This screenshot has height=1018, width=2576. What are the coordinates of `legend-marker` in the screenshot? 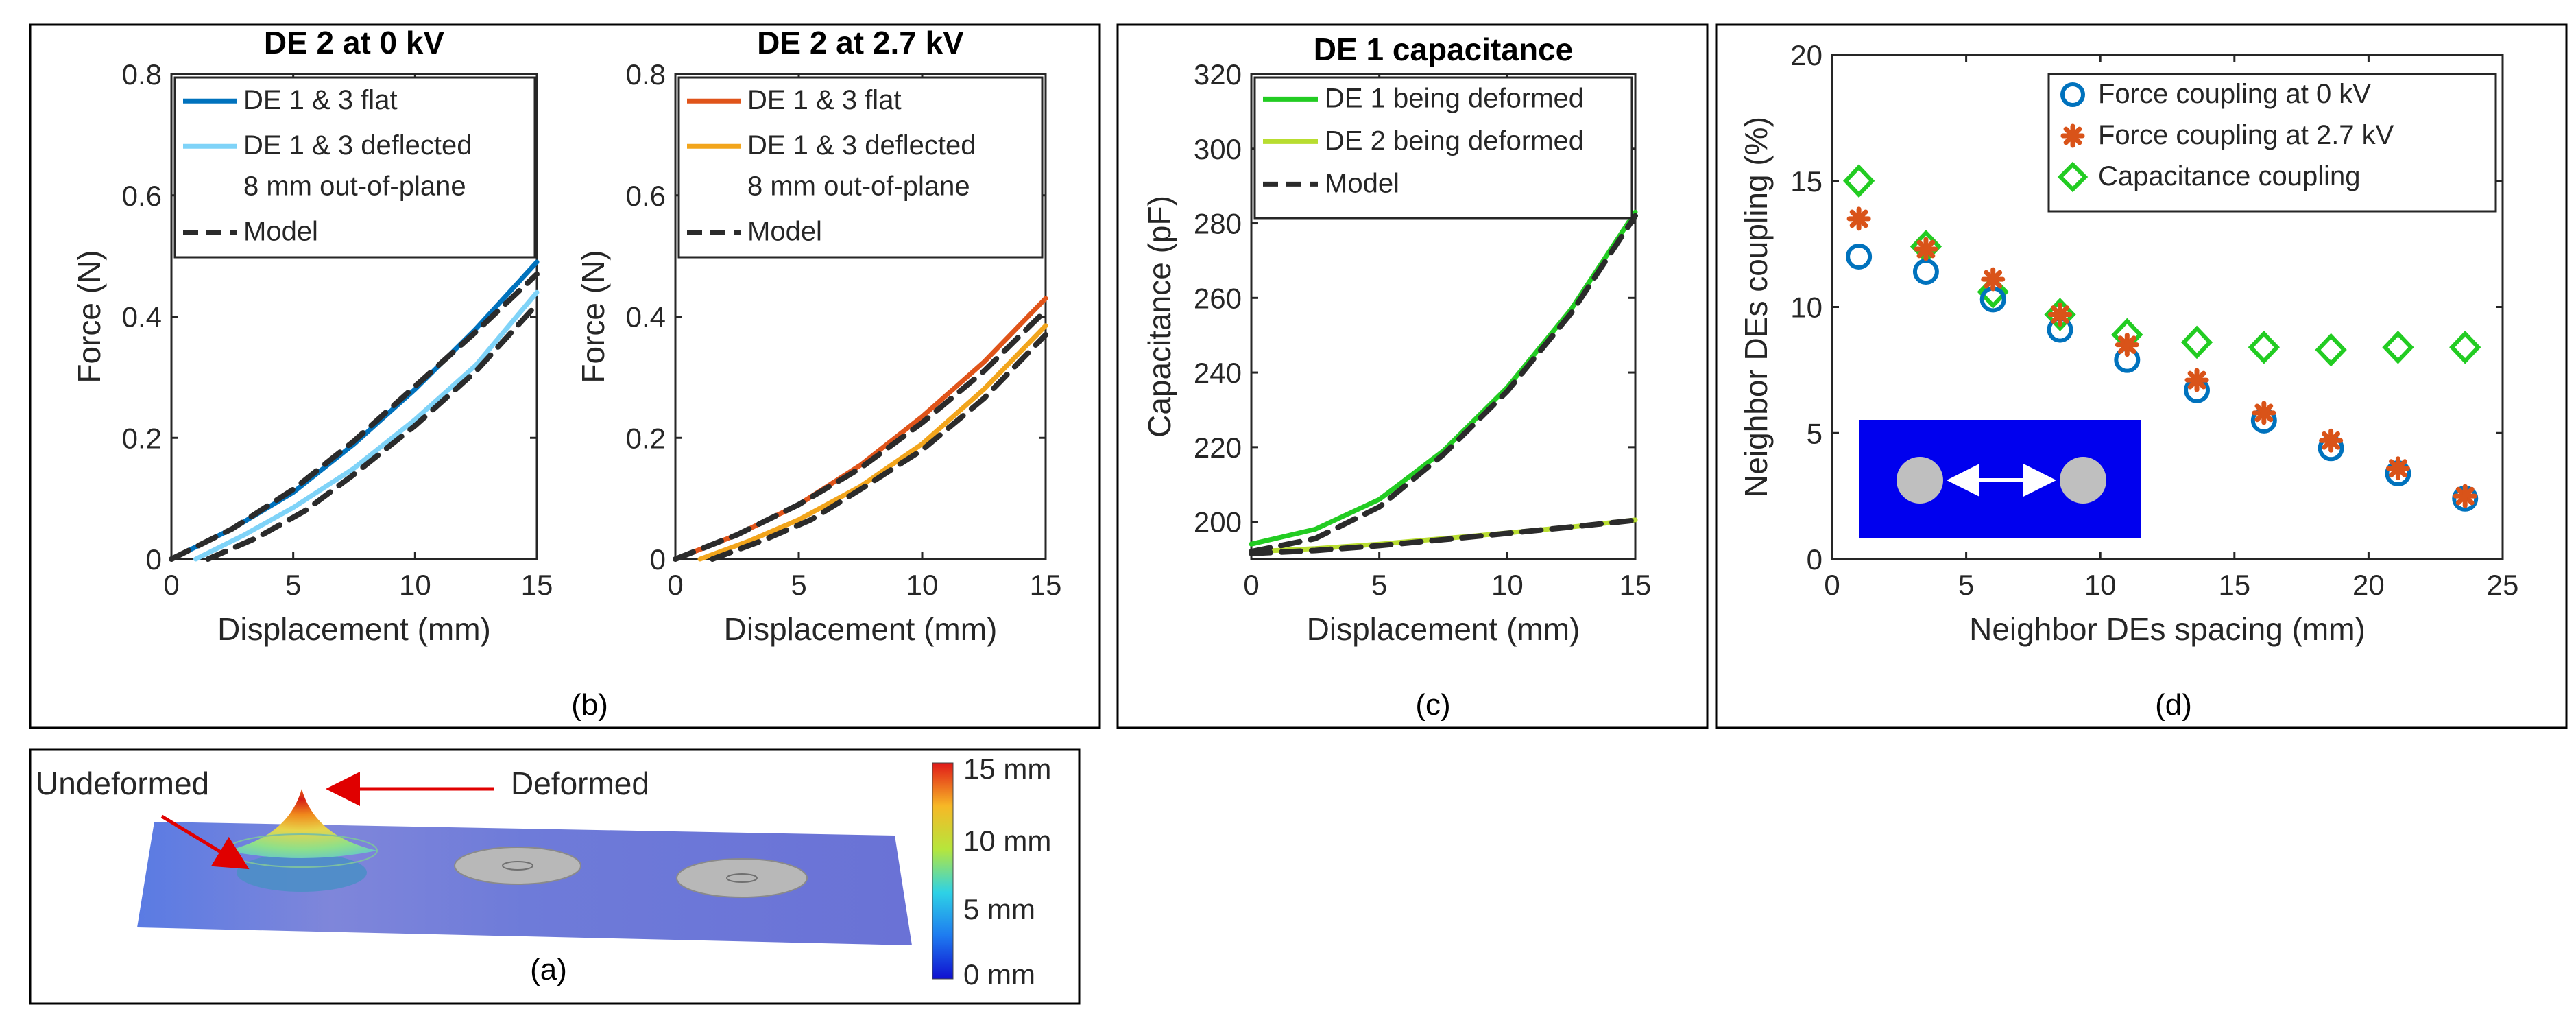 It's located at (2073, 177).